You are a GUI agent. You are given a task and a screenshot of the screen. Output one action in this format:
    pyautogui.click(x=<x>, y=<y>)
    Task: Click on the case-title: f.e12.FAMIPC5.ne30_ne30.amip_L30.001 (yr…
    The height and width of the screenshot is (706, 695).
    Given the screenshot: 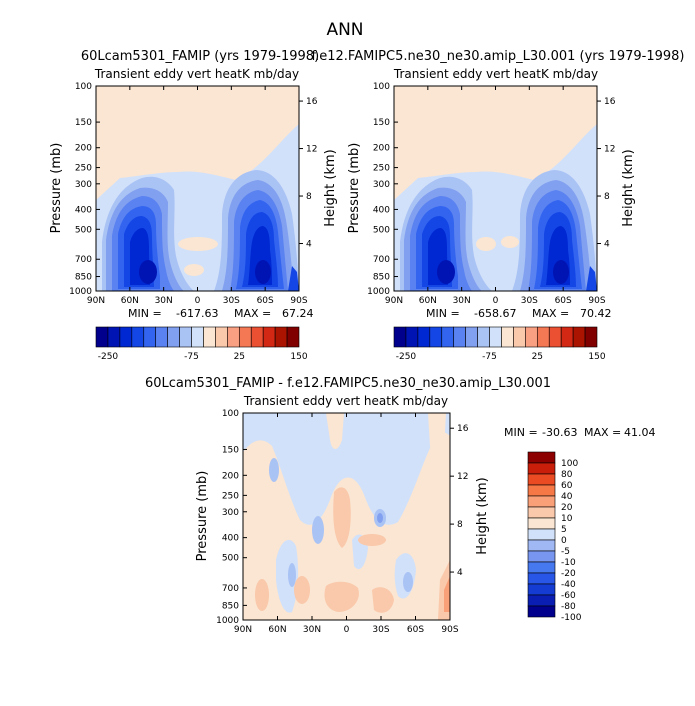 What is the action you would take?
    pyautogui.click(x=498, y=56)
    